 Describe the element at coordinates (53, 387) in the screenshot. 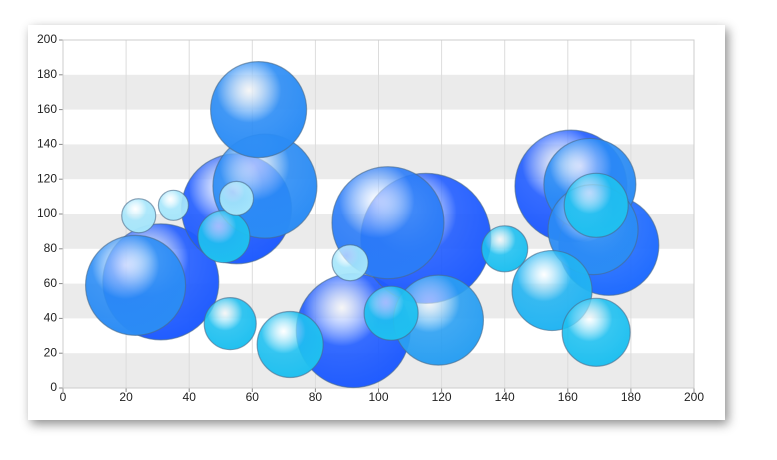

I see `y-tick-label: 0` at that location.